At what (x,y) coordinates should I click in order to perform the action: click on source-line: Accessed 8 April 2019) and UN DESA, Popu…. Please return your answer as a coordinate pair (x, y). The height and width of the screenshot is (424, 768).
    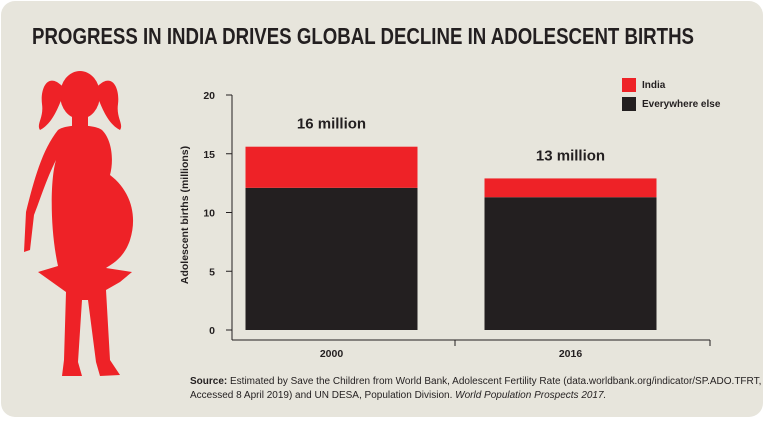
    Looking at the image, I should click on (398, 395).